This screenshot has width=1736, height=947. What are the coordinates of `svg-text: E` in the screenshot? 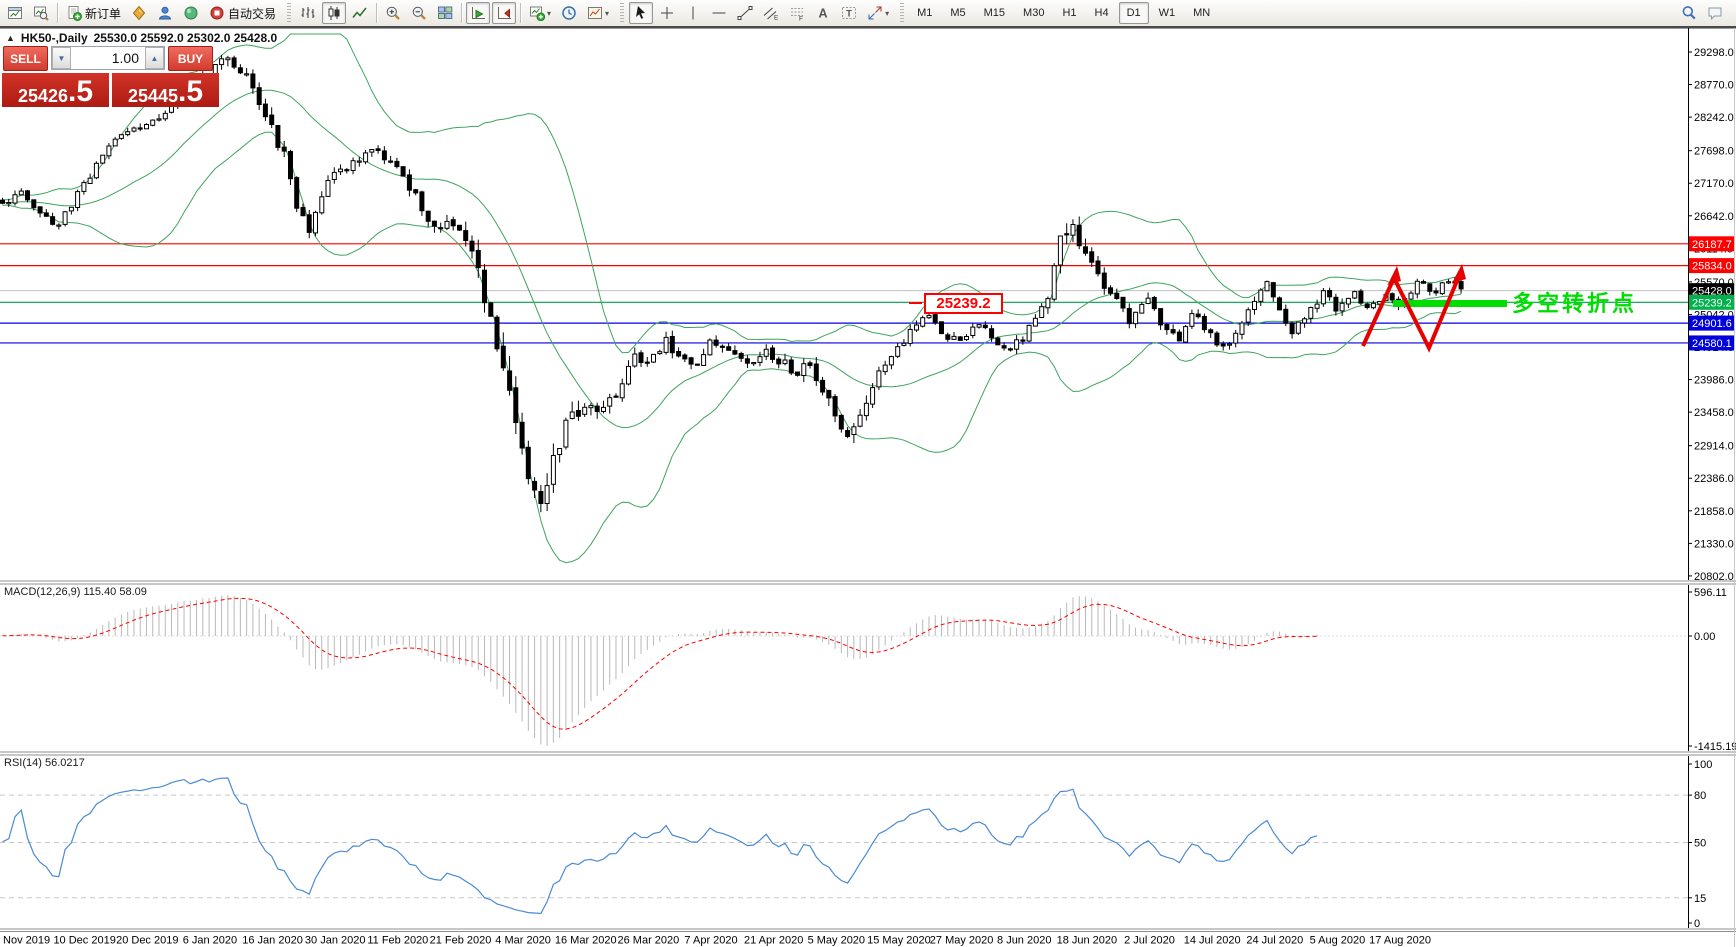 It's located at (776, 18).